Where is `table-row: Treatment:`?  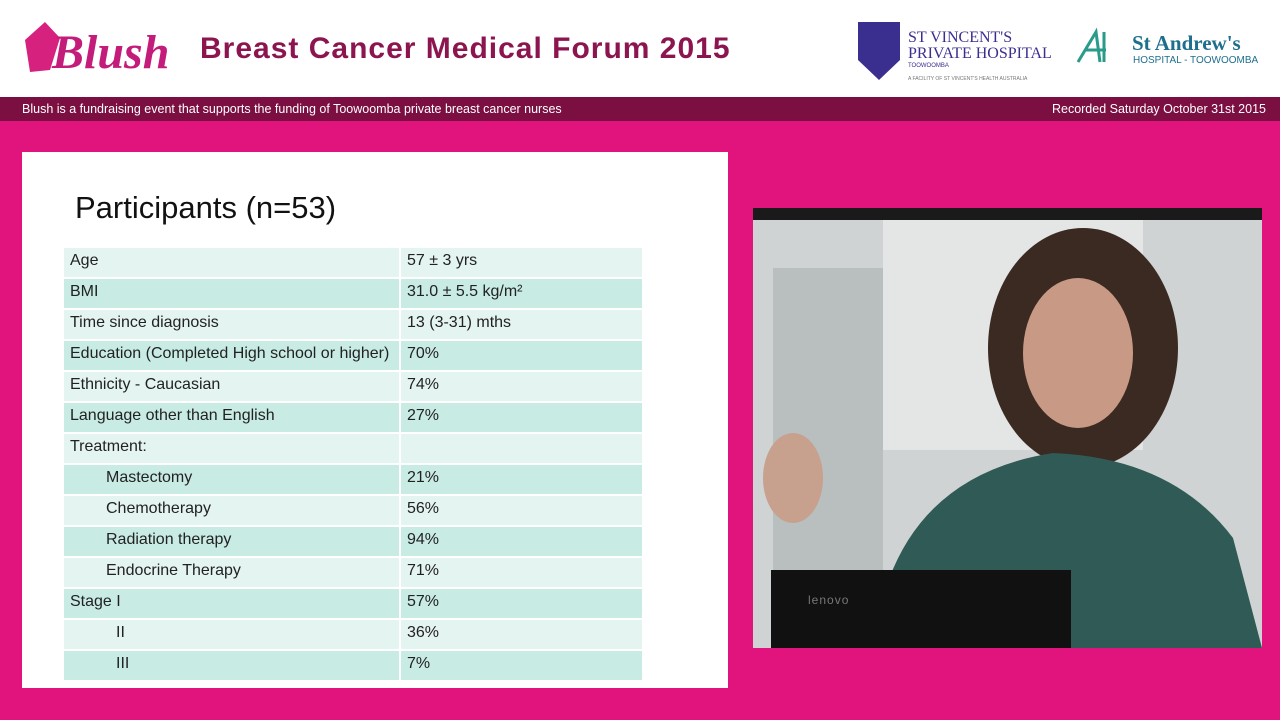
table-row: Treatment: is located at coordinates (354, 449).